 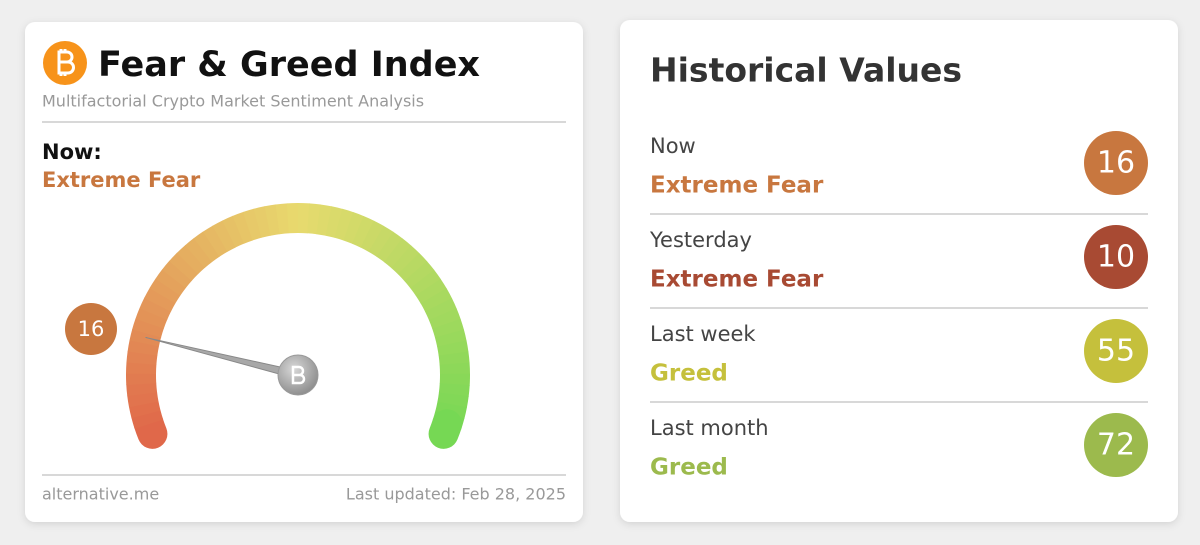 I want to click on period: Last month, so click(x=709, y=428).